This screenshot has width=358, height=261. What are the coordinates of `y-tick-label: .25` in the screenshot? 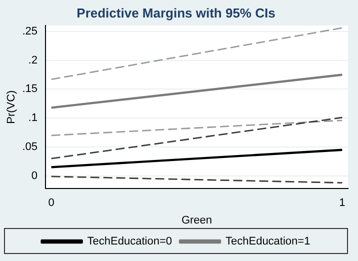 It's located at (30, 31).